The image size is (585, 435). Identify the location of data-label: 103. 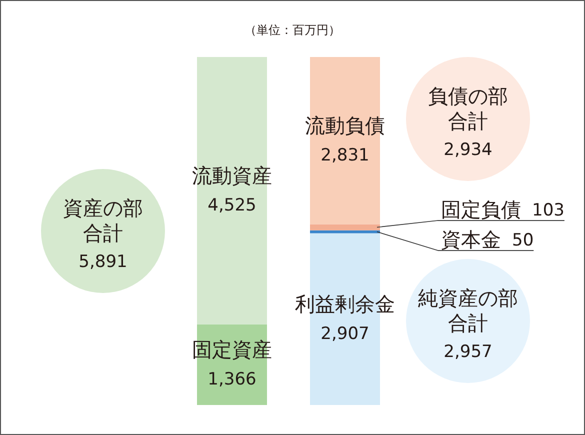
(548, 210).